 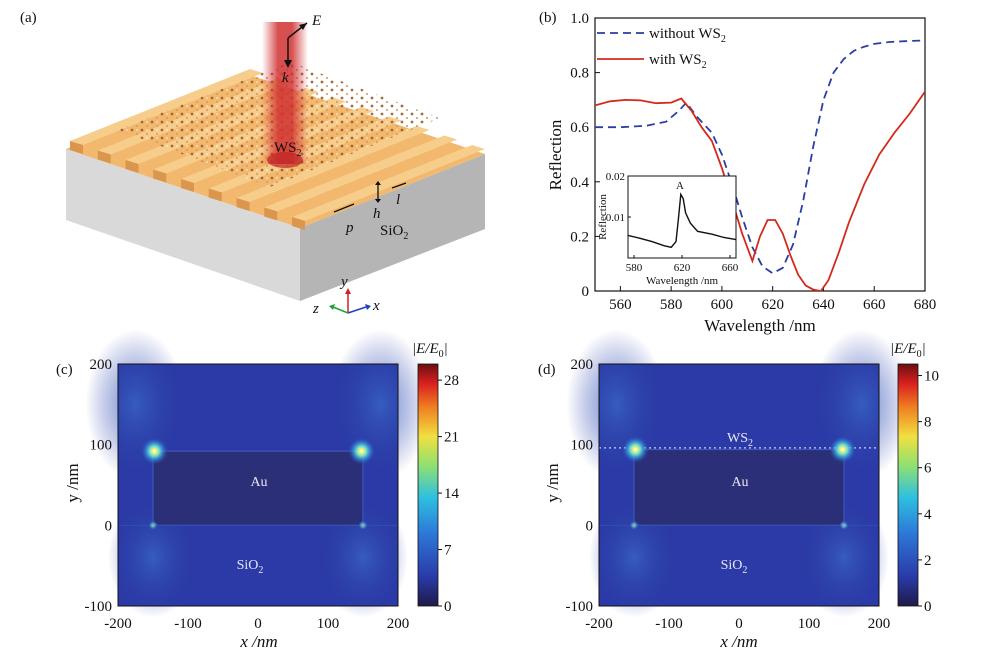 What do you see at coordinates (548, 18) in the screenshot?
I see `panel-b-label: (b)` at bounding box center [548, 18].